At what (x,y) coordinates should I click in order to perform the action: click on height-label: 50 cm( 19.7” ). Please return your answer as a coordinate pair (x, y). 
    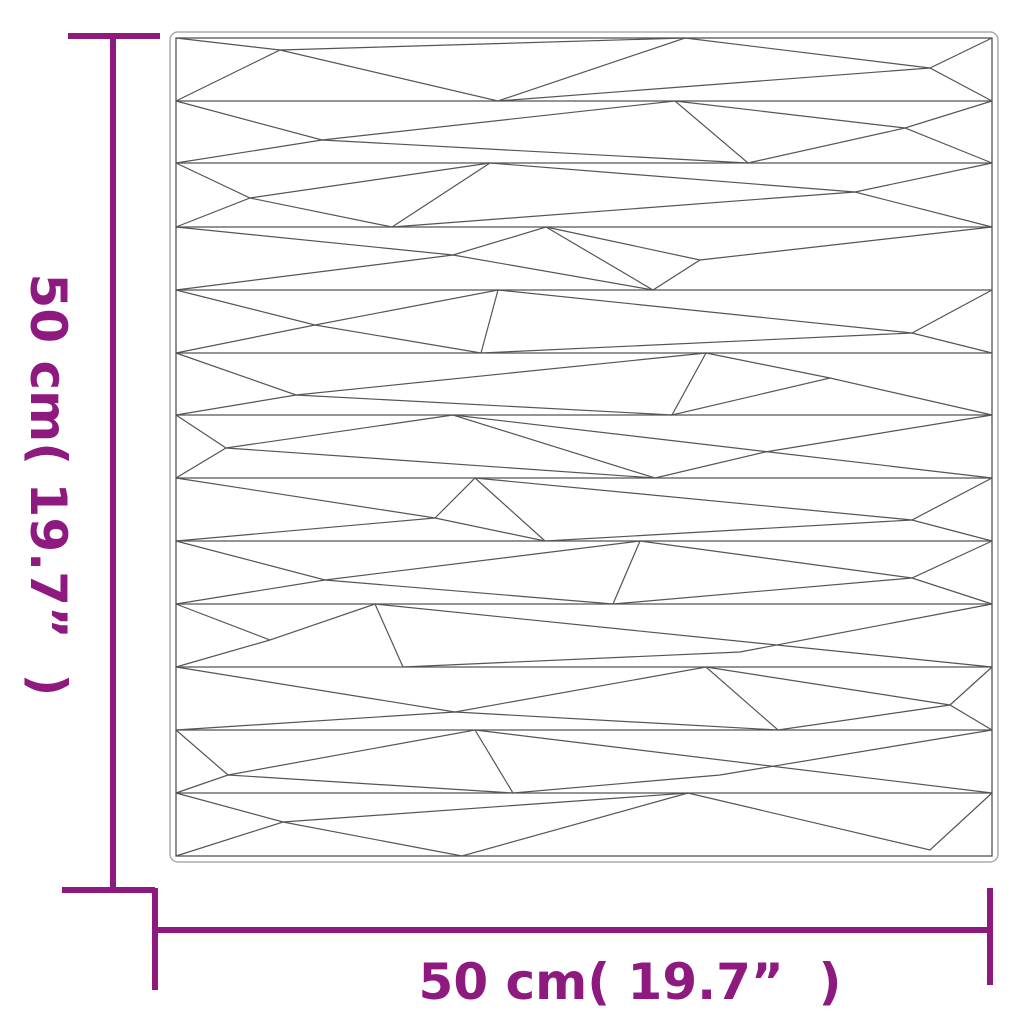
    Looking at the image, I should click on (48, 485).